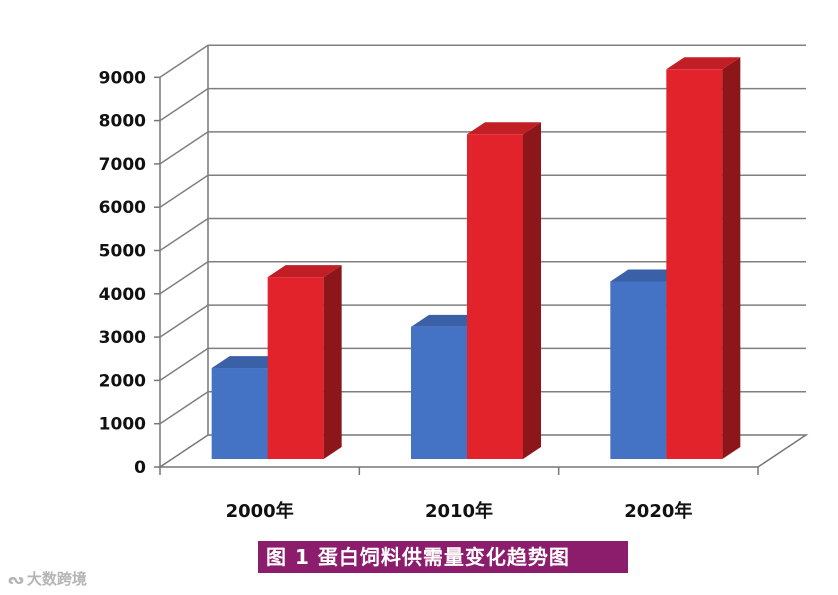 The height and width of the screenshot is (595, 838). Describe the element at coordinates (122, 295) in the screenshot. I see `y-tick-label-4000: 4000` at that location.